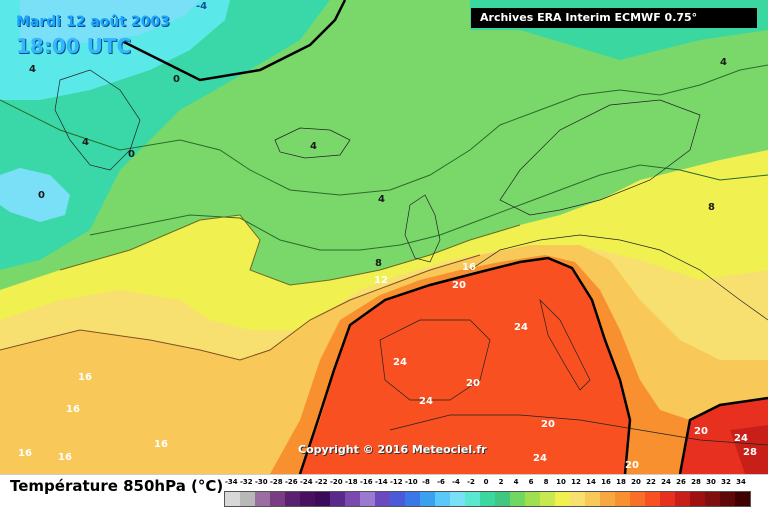 This screenshot has height=513, width=768. Describe the element at coordinates (336, 482) in the screenshot. I see `legend-tick-label: -20` at that location.